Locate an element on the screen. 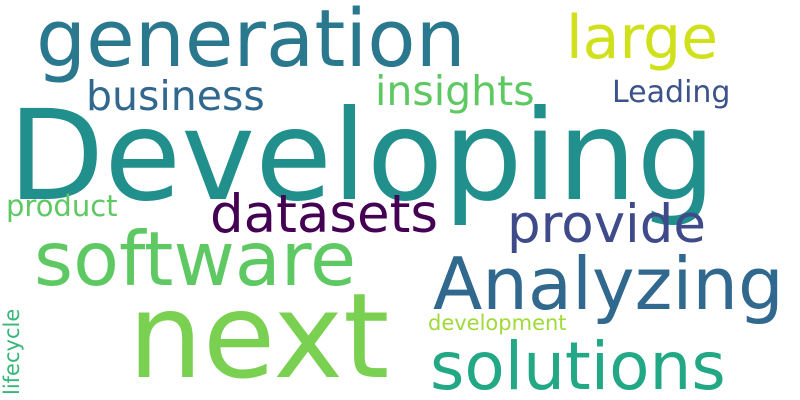 The width and height of the screenshot is (800, 400). word-datasets: datasets is located at coordinates (324, 214).